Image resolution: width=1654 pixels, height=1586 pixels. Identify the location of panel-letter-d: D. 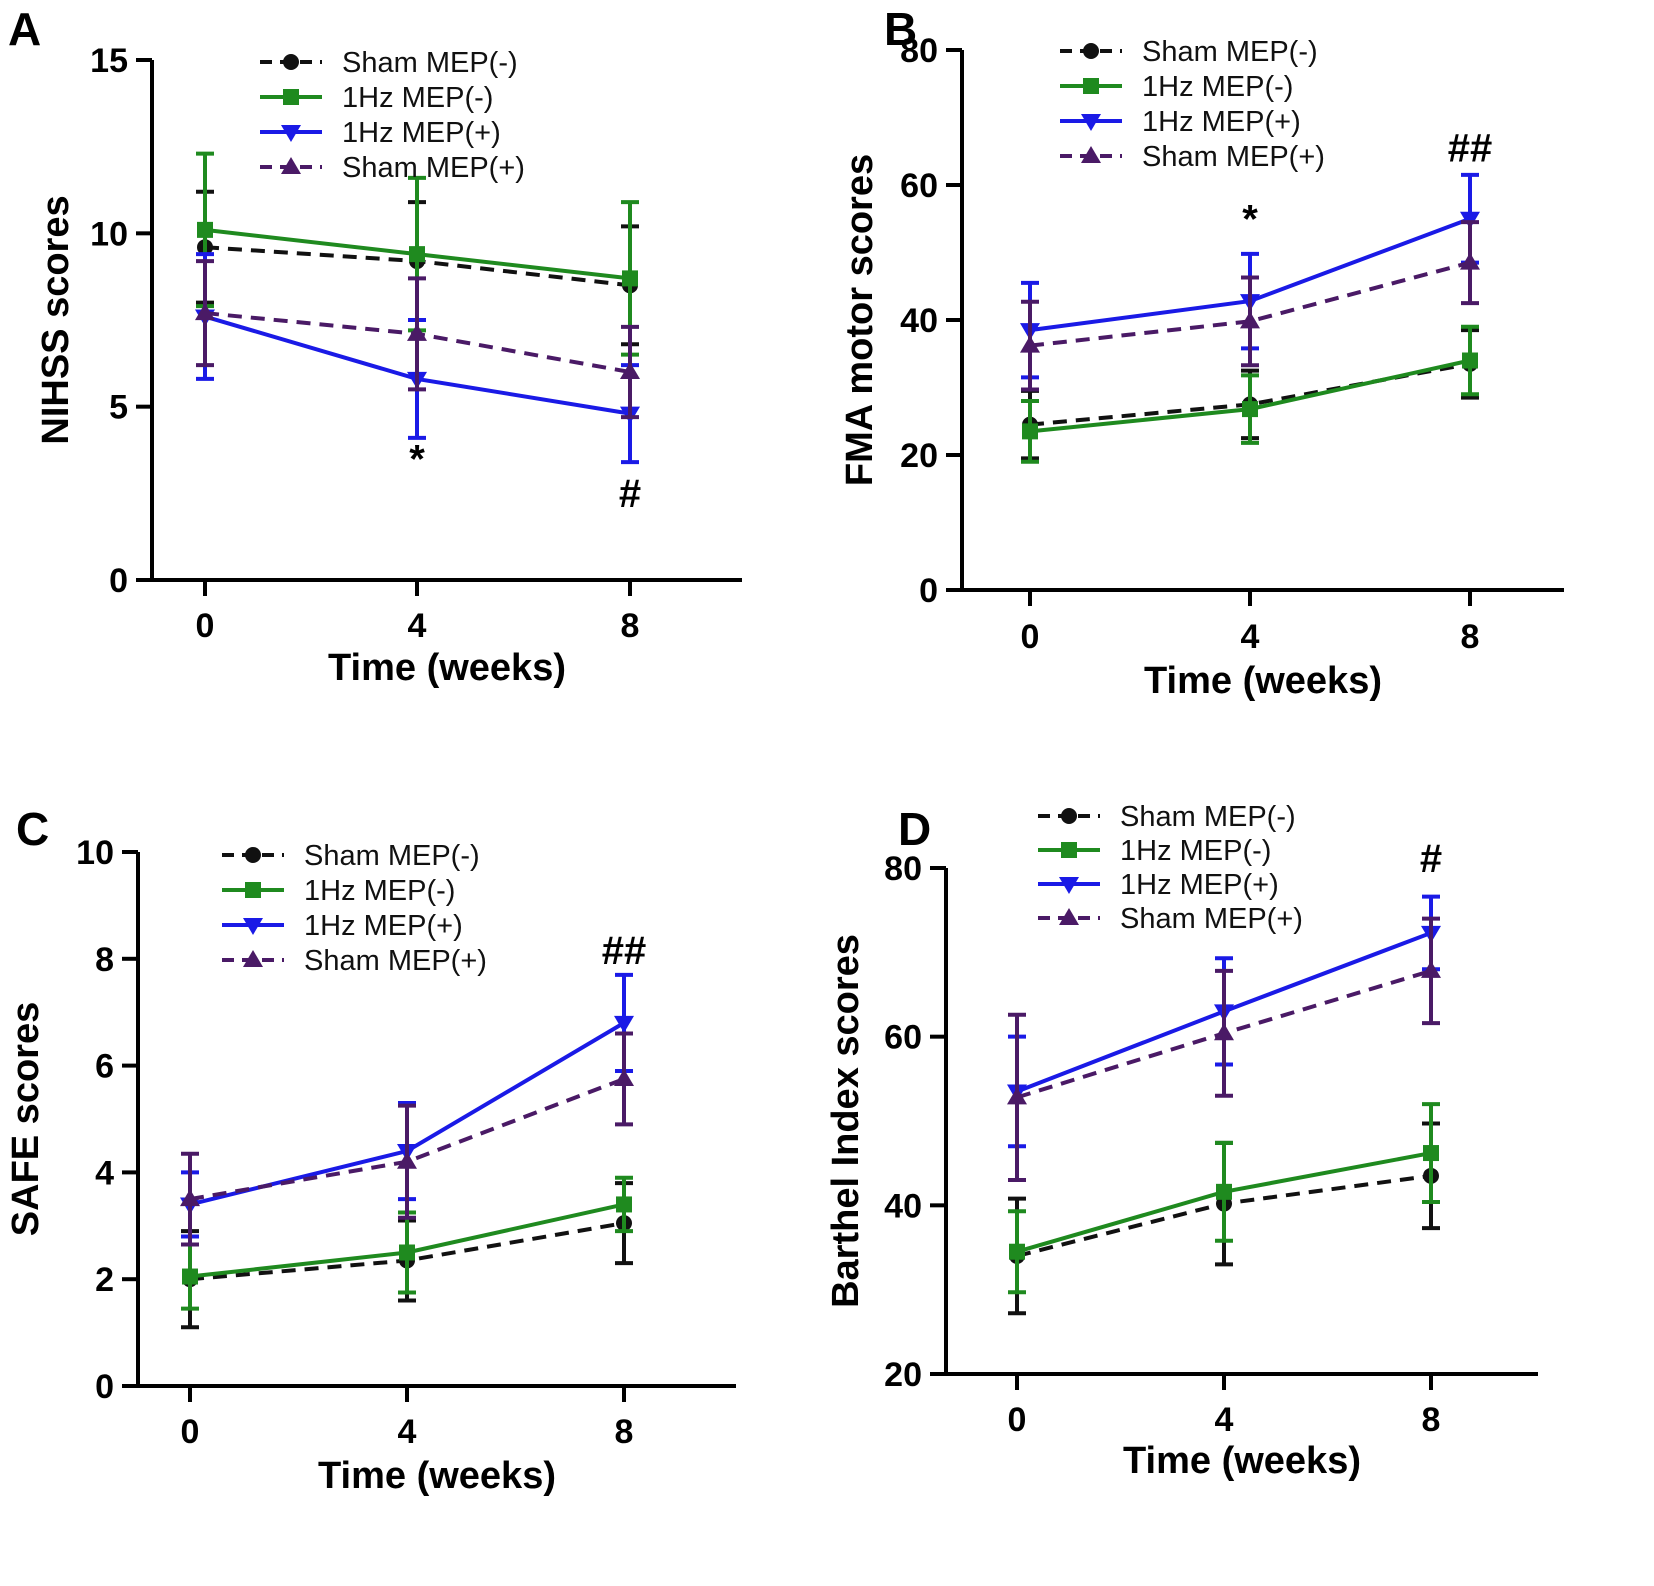
(914, 829).